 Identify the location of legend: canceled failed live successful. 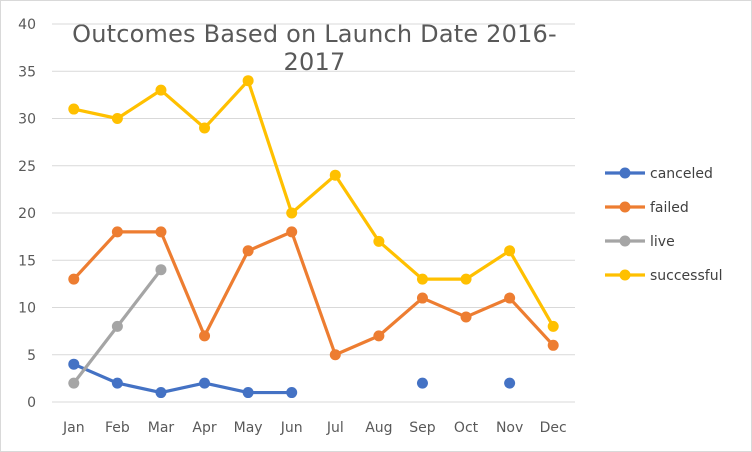
(663, 225).